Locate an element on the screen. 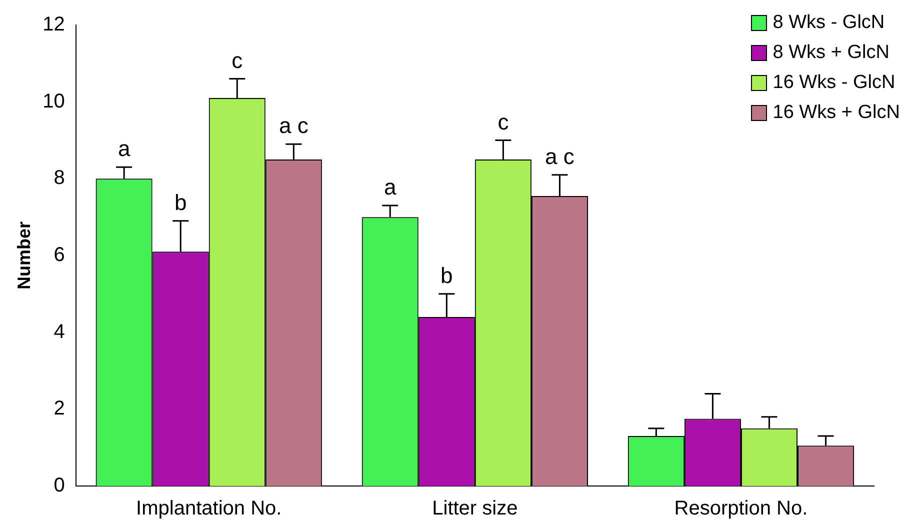 The width and height of the screenshot is (914, 529). y-tick-label: 6 is located at coordinates (59, 255).